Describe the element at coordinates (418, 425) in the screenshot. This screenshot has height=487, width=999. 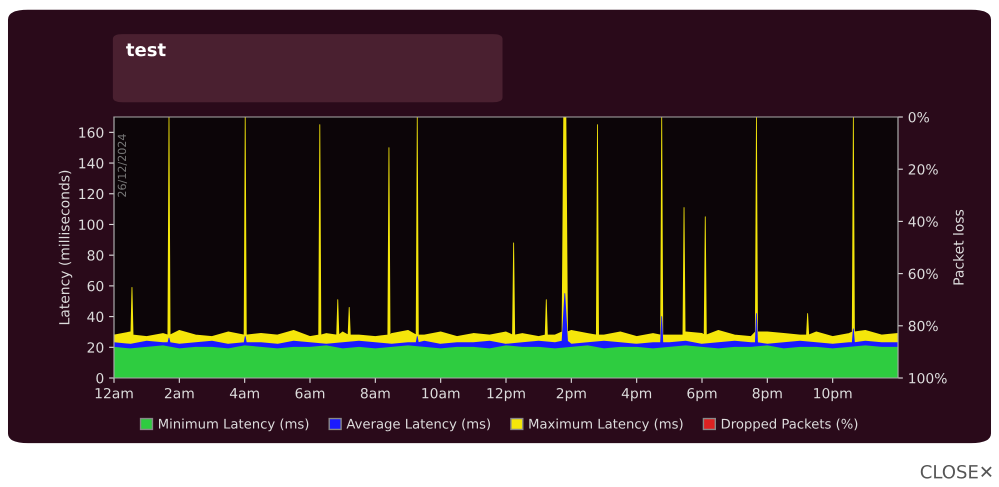
I see `legend-label: Average Latency (ms)` at that location.